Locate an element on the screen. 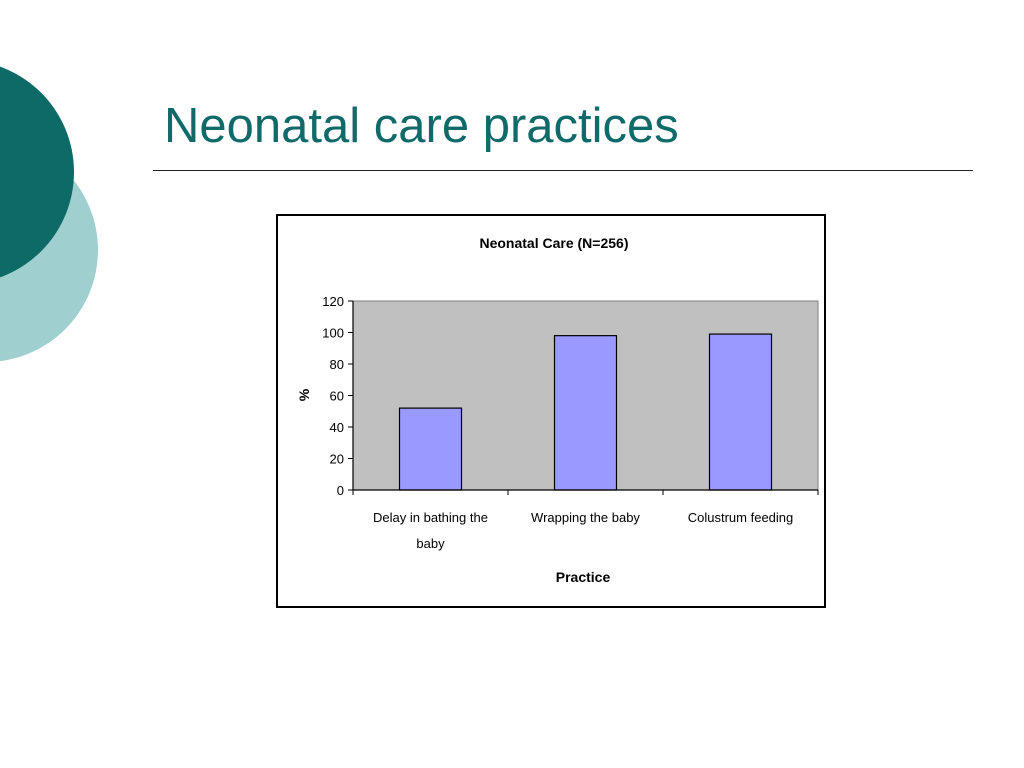 This screenshot has height=768, width=1024. axes is located at coordinates (583, 397).